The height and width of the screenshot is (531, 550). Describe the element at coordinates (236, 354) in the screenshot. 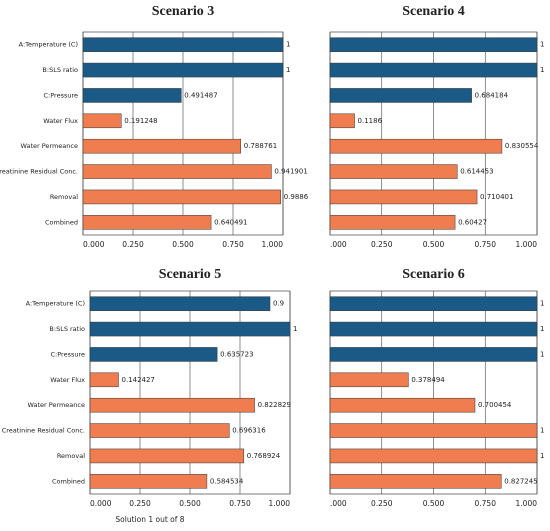

I see `value-label: 0.635723` at that location.